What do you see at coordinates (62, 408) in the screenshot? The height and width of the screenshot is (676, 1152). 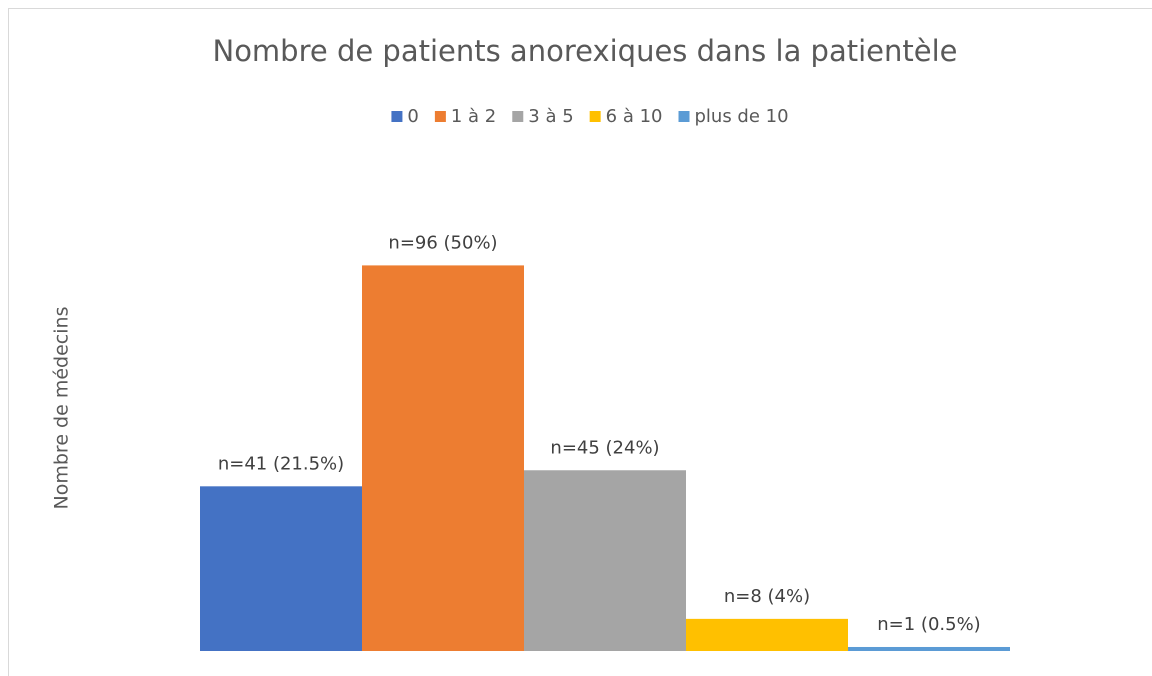 I see `y-axis-label: Nombre de médecins` at bounding box center [62, 408].